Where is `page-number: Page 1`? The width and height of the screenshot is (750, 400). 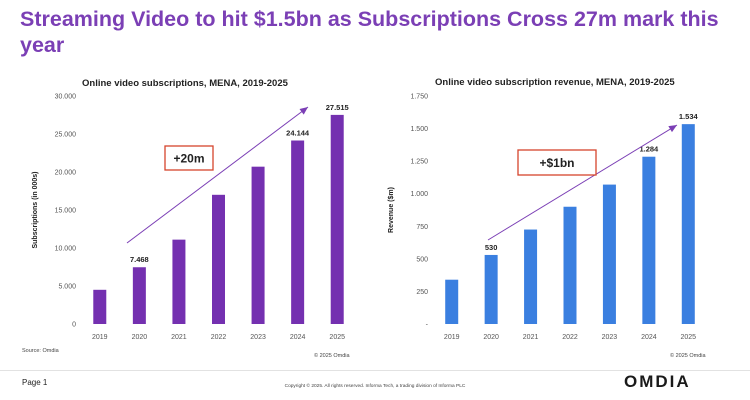
page-number: Page 1 is located at coordinates (35, 382).